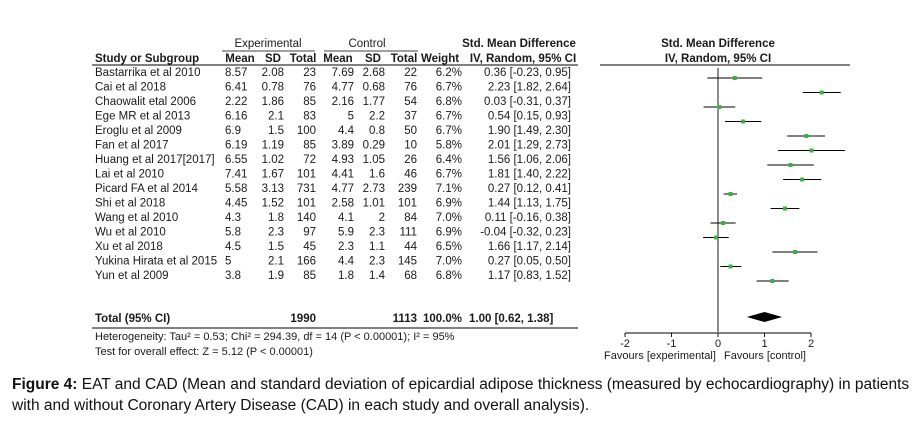 This screenshot has width=920, height=428. What do you see at coordinates (672, 344) in the screenshot?
I see `x-tick-label: -1` at bounding box center [672, 344].